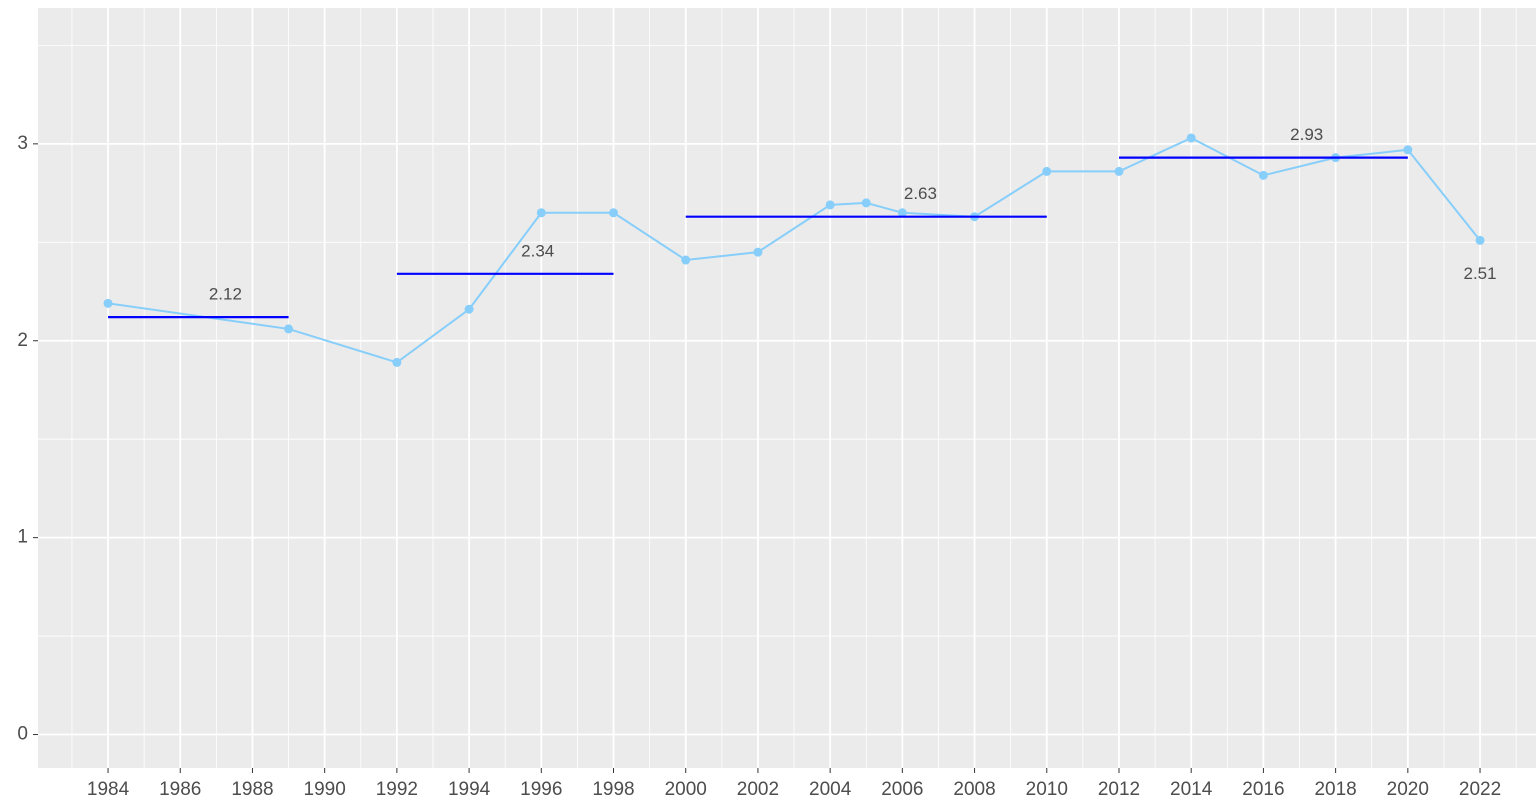 The image size is (1536, 801). Describe the element at coordinates (1191, 789) in the screenshot. I see `x-tick-label: 2014` at that location.